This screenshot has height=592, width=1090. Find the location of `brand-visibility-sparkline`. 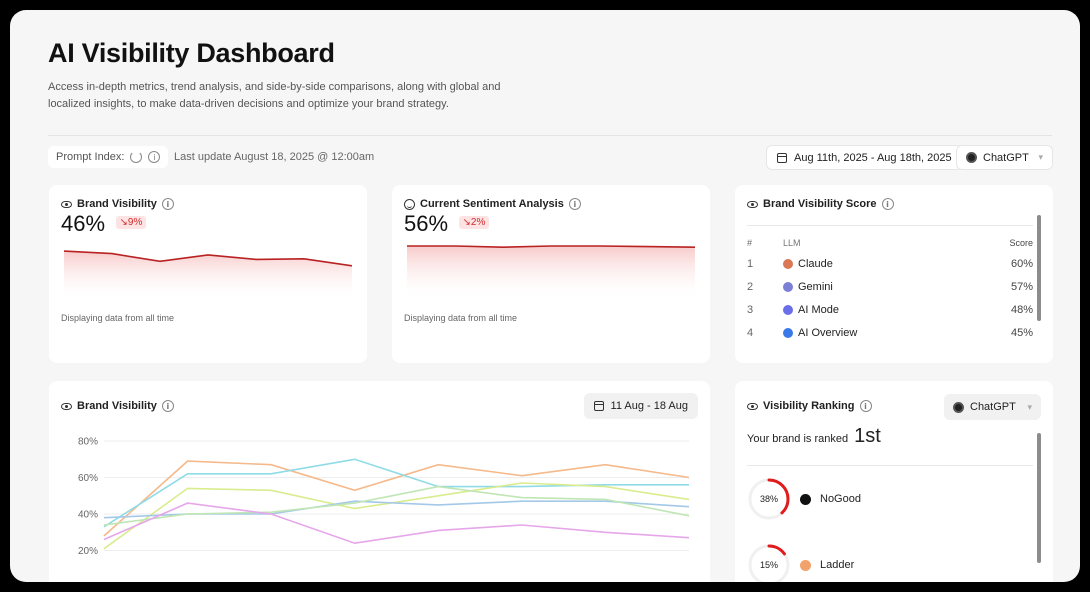

brand-visibility-sparkline is located at coordinates (208, 275).